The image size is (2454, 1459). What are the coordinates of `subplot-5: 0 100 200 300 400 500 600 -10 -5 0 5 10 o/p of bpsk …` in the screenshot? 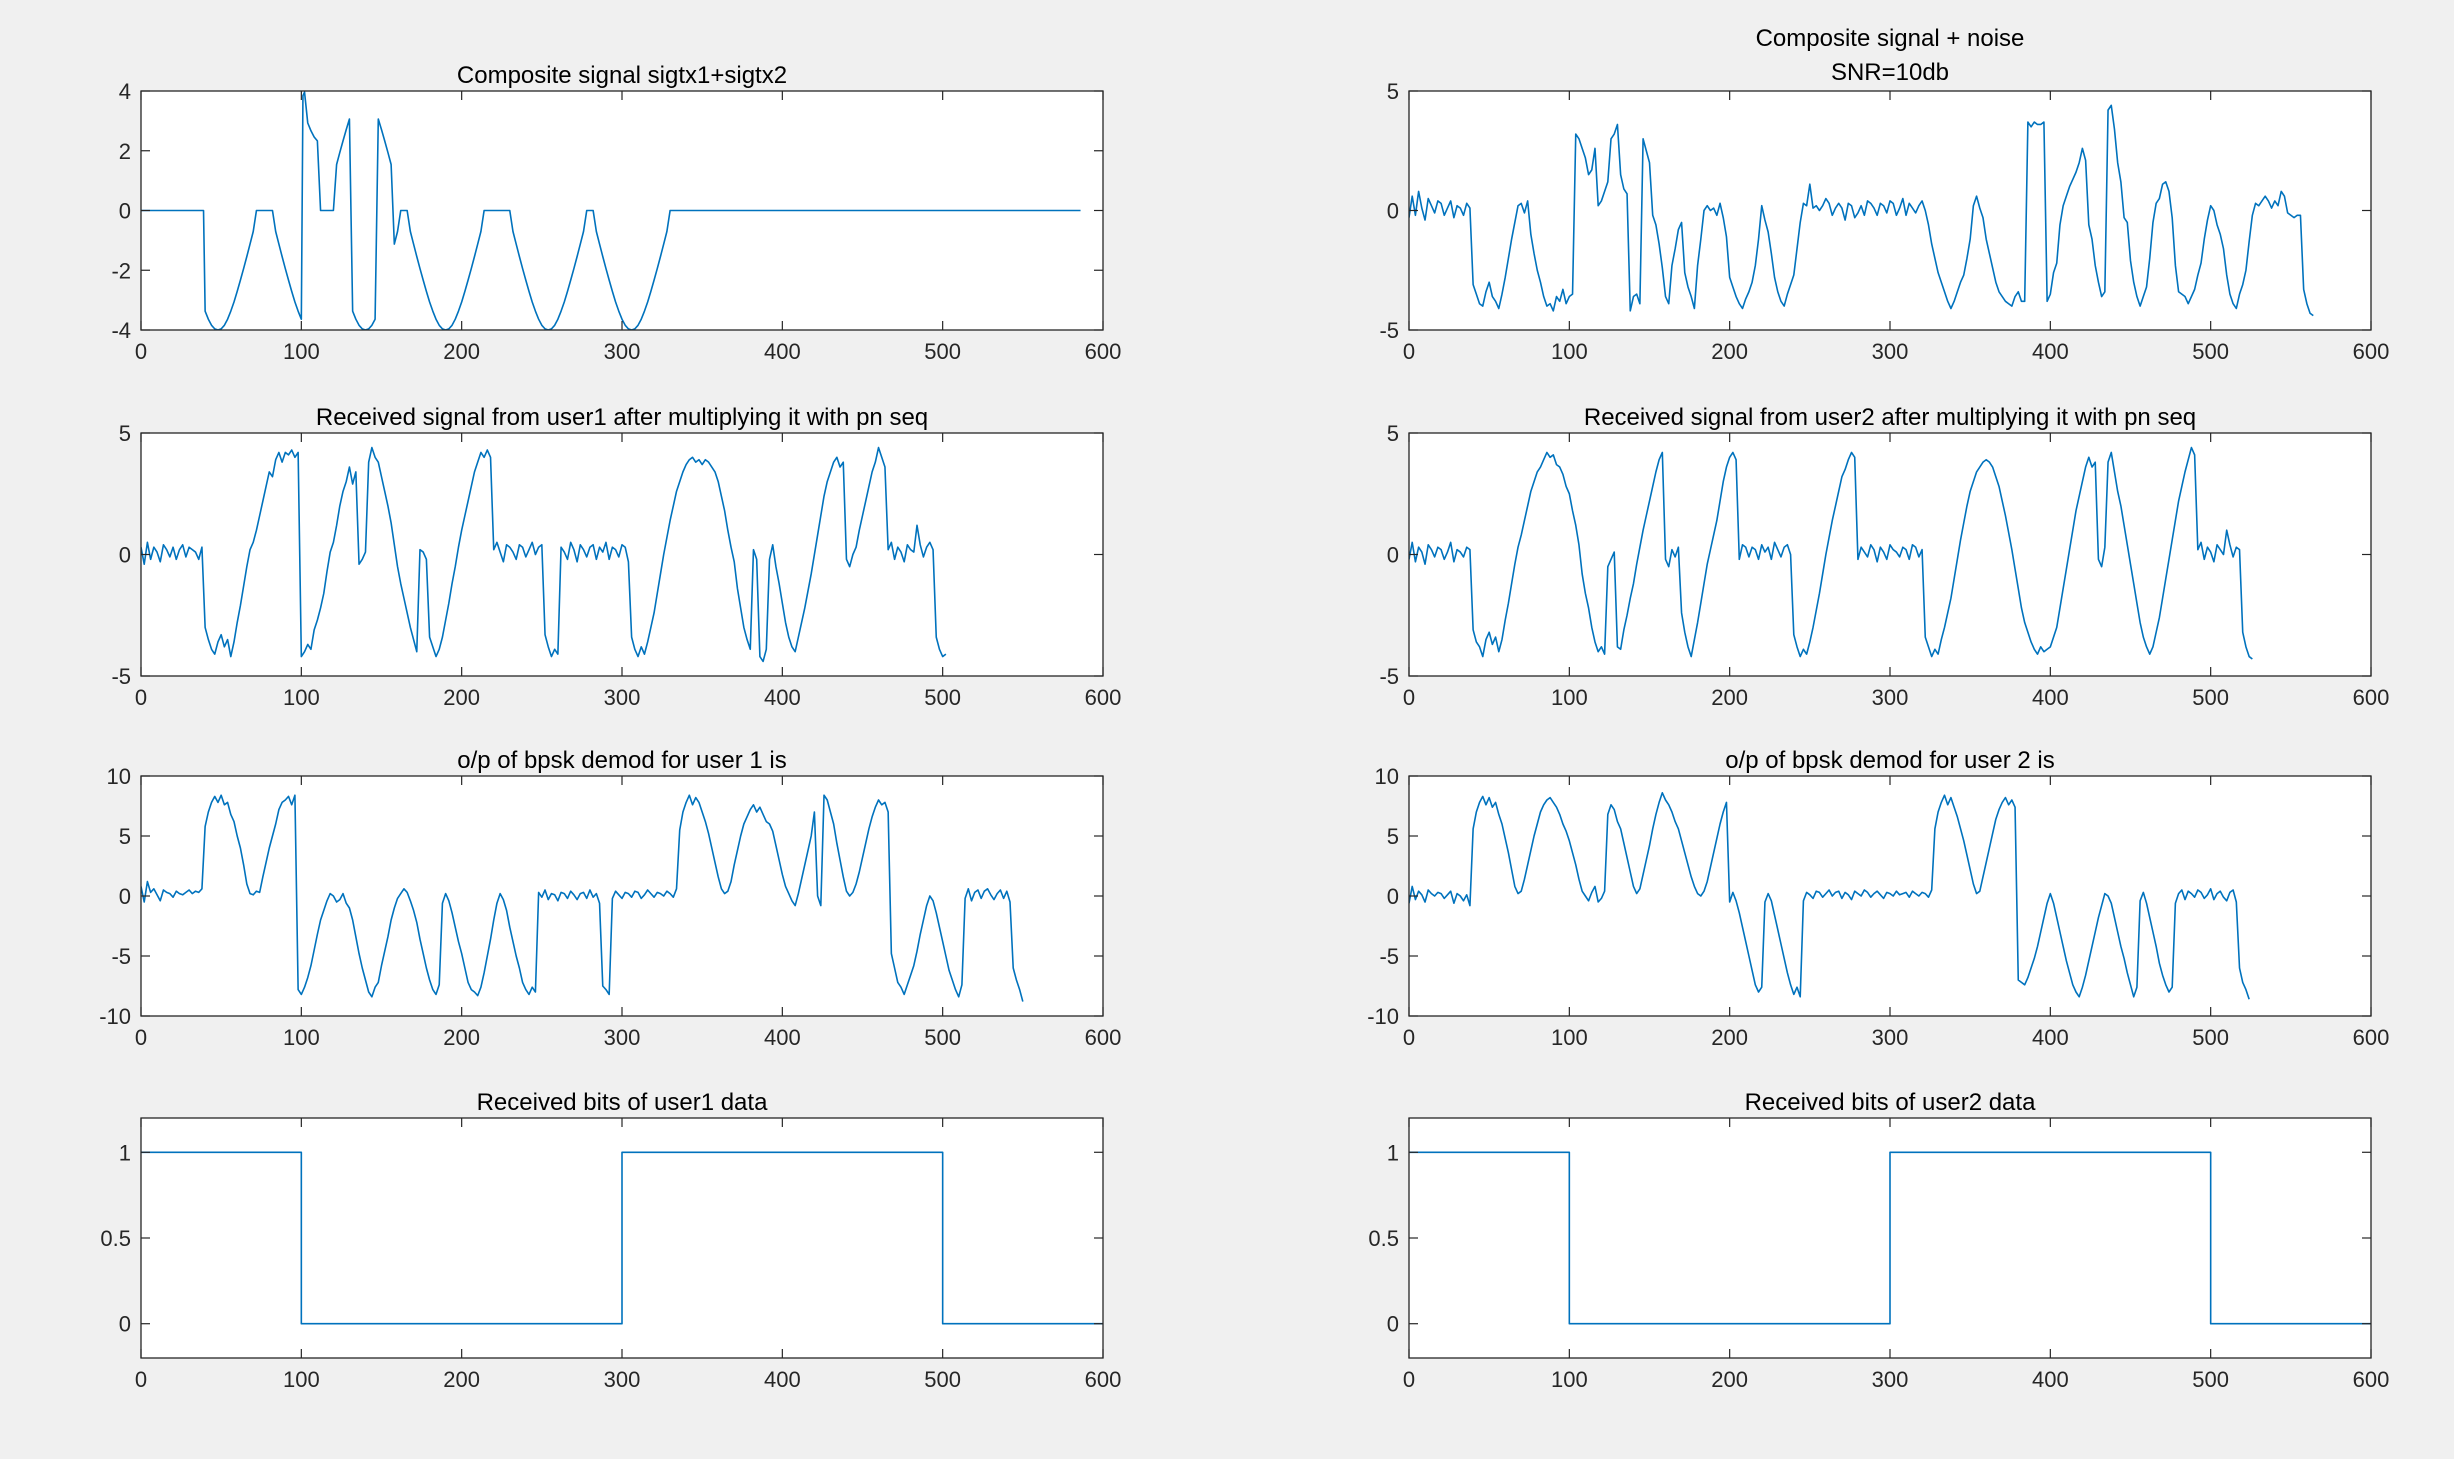 It's located at (610, 898).